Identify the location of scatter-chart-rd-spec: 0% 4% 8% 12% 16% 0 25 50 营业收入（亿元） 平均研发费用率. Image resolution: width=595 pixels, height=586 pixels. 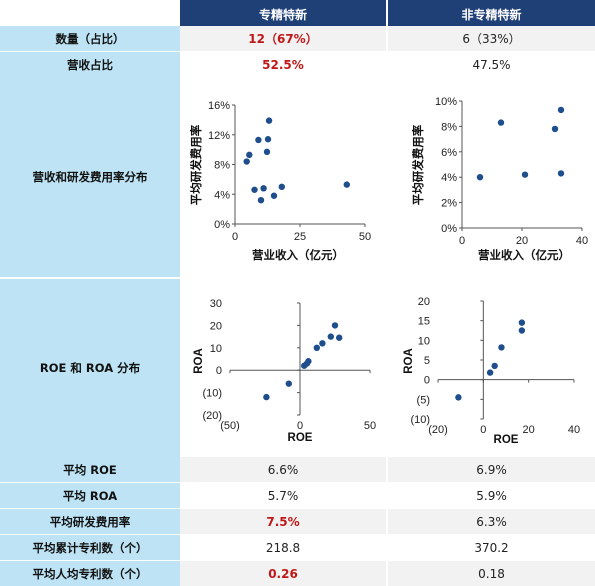
(280, 181).